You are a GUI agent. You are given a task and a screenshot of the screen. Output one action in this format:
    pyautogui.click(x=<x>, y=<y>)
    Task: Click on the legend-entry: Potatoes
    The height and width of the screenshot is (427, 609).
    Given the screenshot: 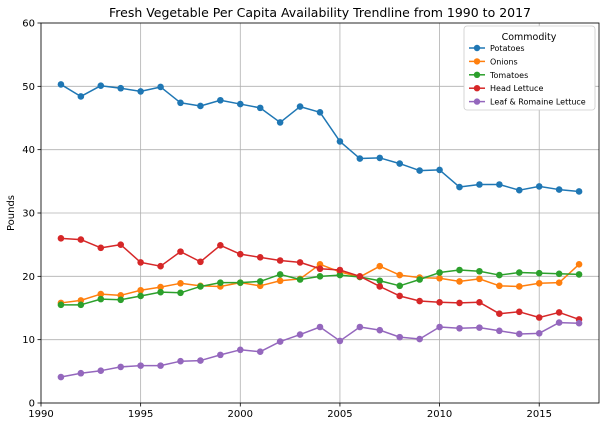 What is the action you would take?
    pyautogui.click(x=497, y=48)
    